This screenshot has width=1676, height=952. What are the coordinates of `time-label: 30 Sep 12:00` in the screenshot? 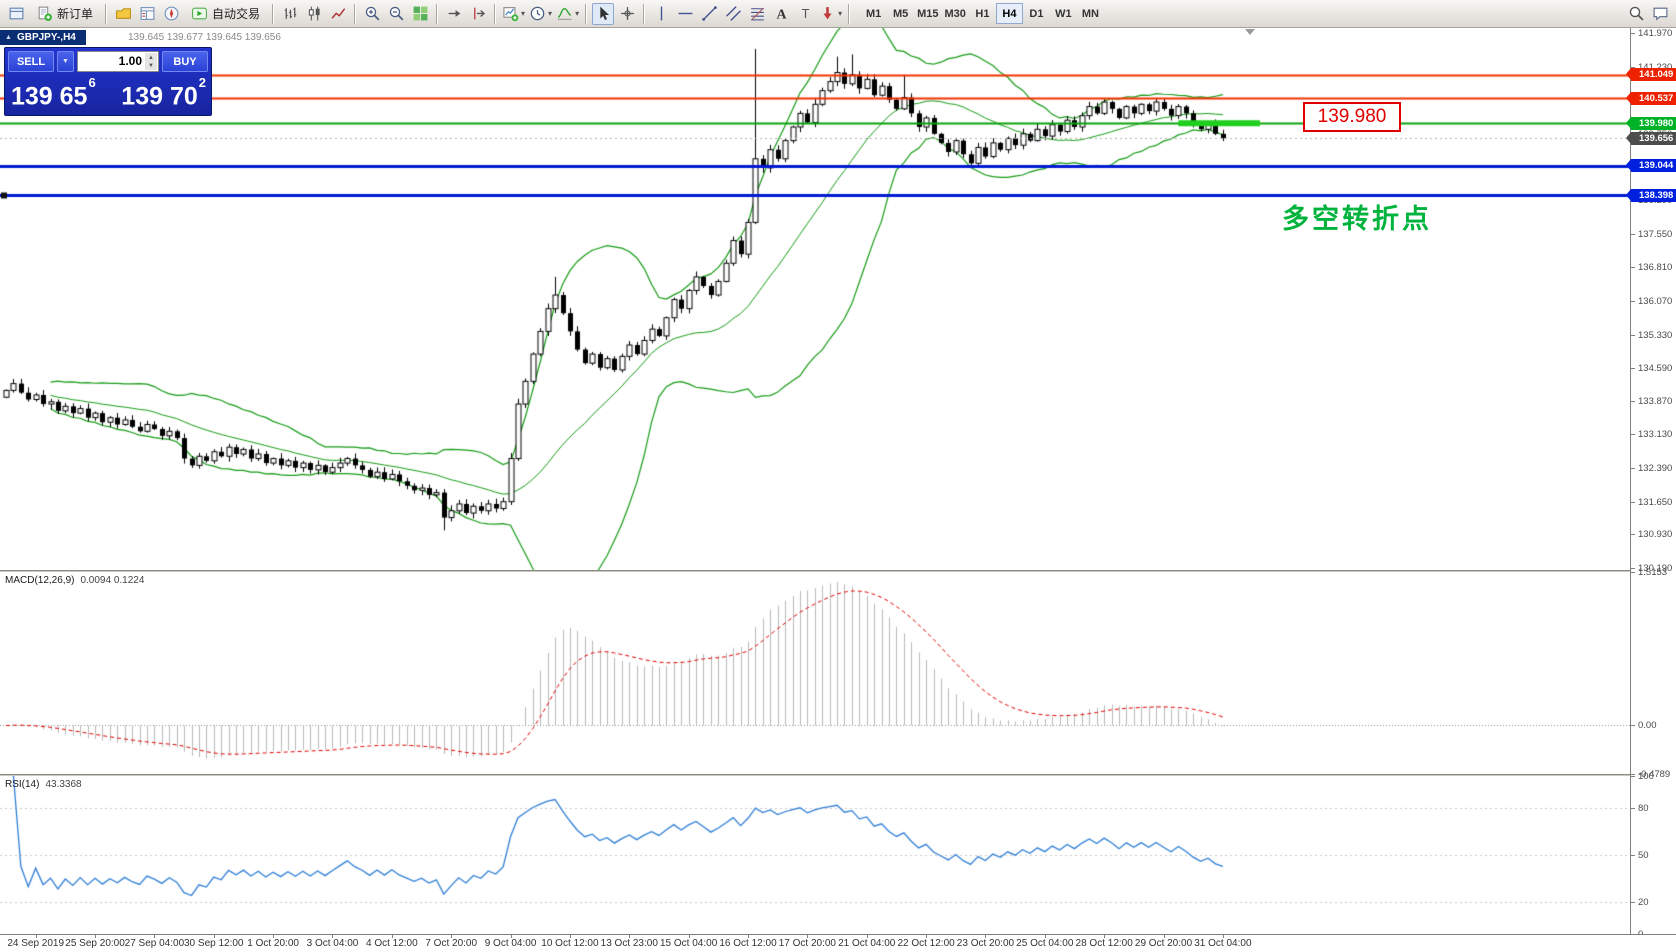 It's located at (214, 943).